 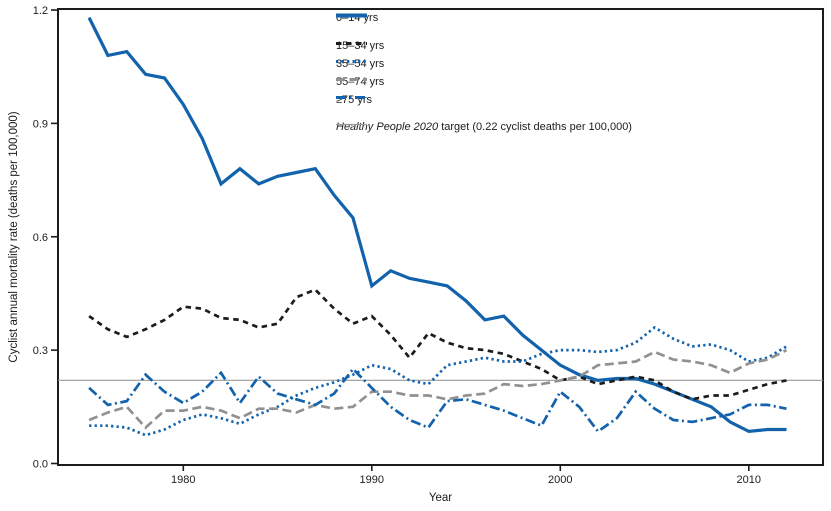 I want to click on legend-item-75plus: ≥75 yrs, so click(x=354, y=100).